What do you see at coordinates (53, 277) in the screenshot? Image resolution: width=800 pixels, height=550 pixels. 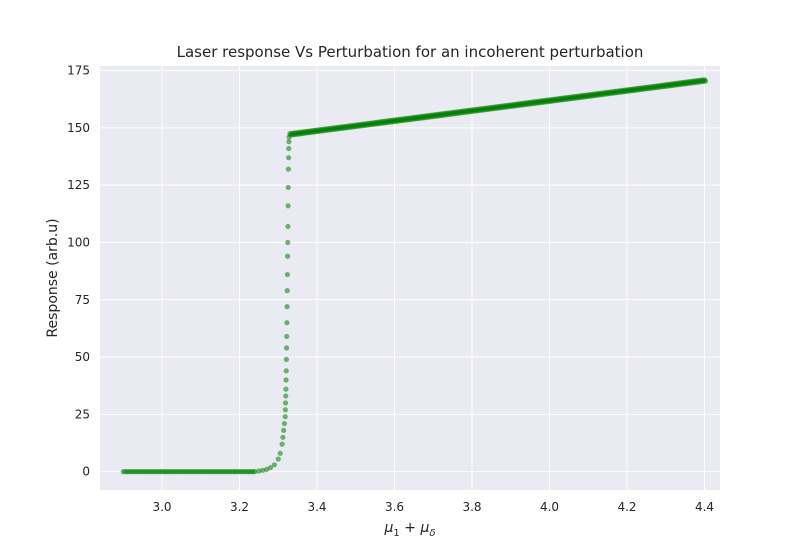 I see `y-axis-label: Response (arb.u)` at bounding box center [53, 277].